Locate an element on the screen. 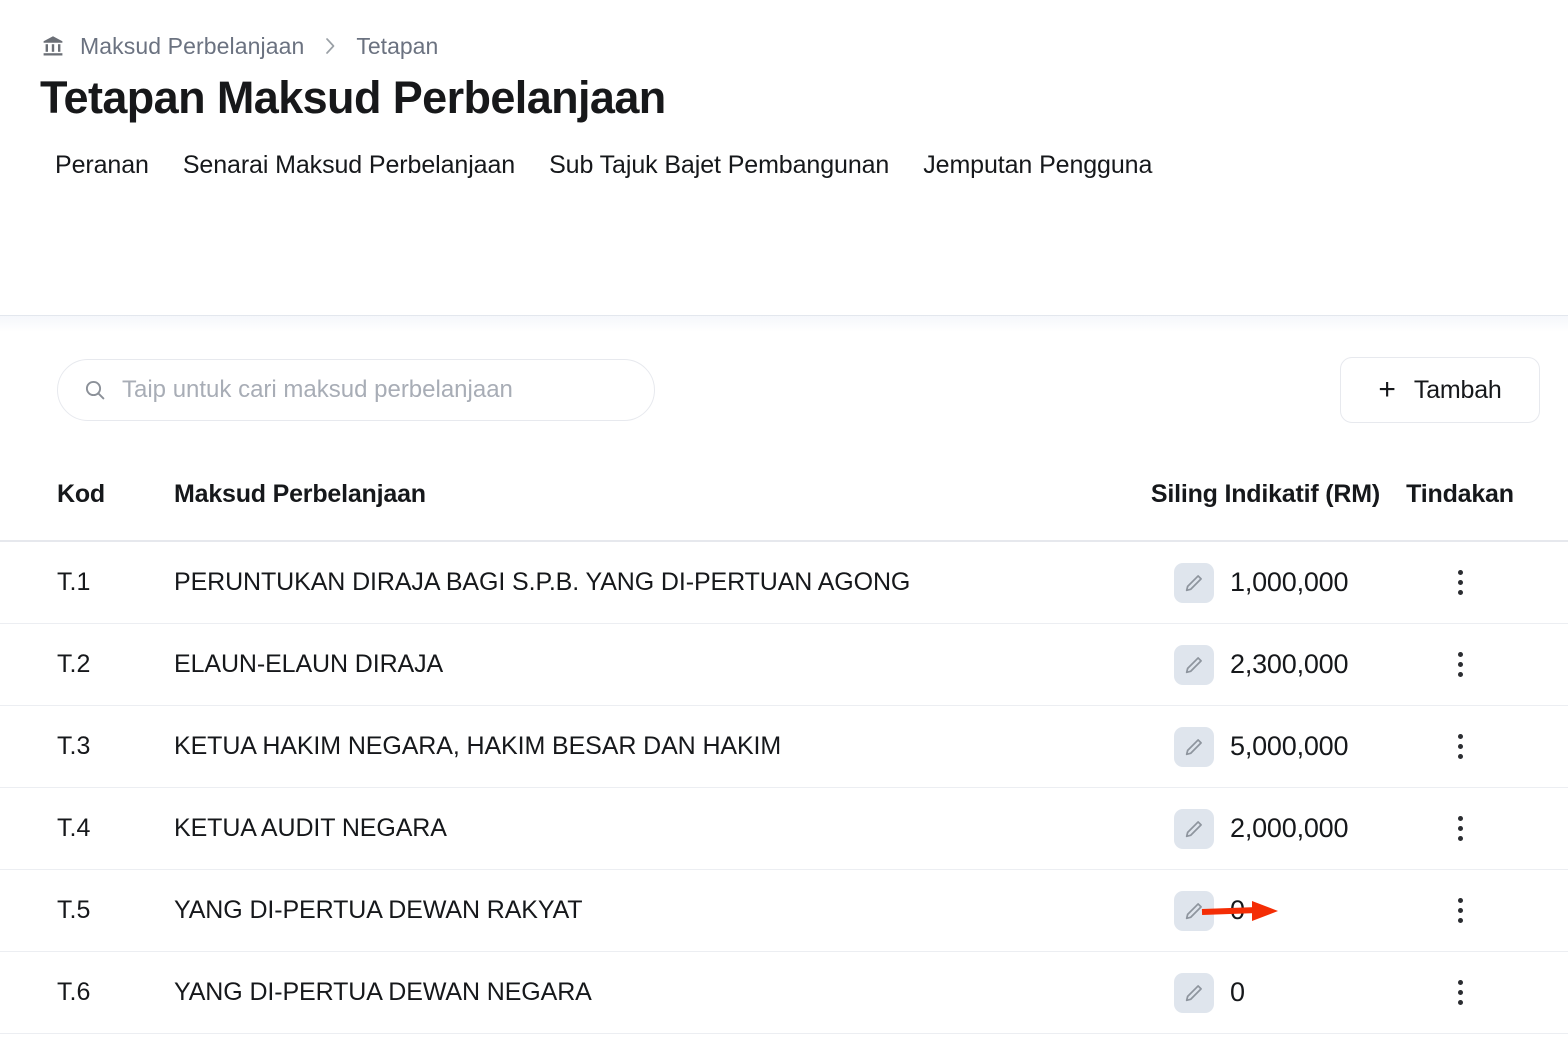 Image resolution: width=1568 pixels, height=1038 pixels. row-name: ELAUN-ELAUN DIRAJA is located at coordinates (309, 664).